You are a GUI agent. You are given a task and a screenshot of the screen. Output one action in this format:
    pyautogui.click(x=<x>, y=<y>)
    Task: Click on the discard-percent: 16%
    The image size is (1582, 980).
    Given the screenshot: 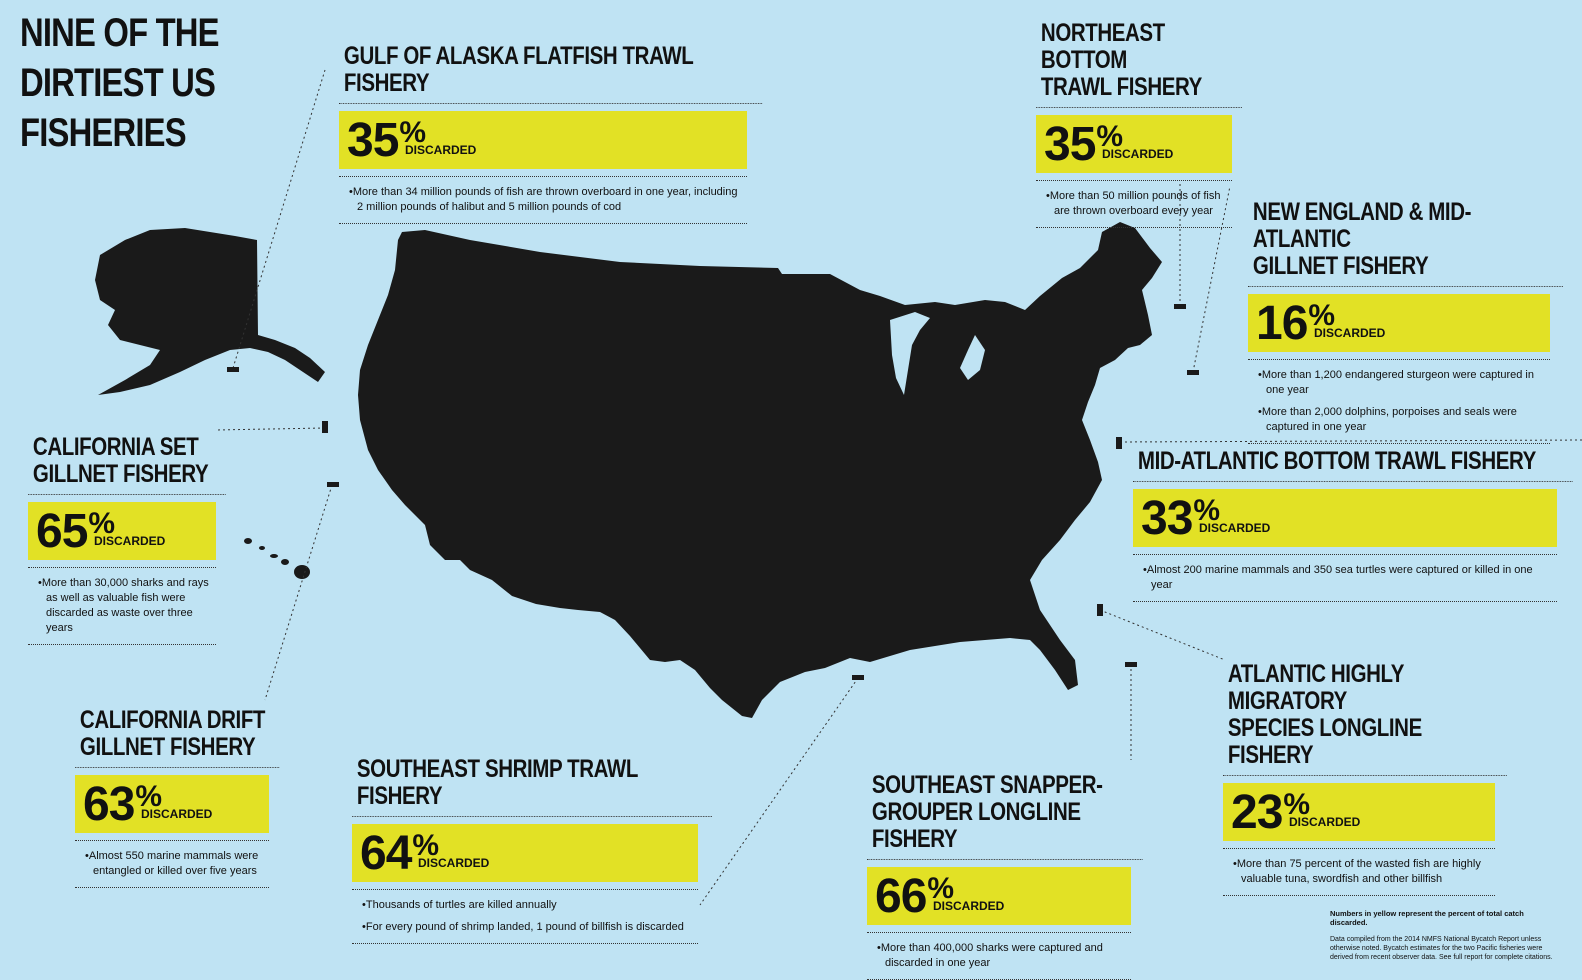 What is the action you would take?
    pyautogui.click(x=1295, y=323)
    